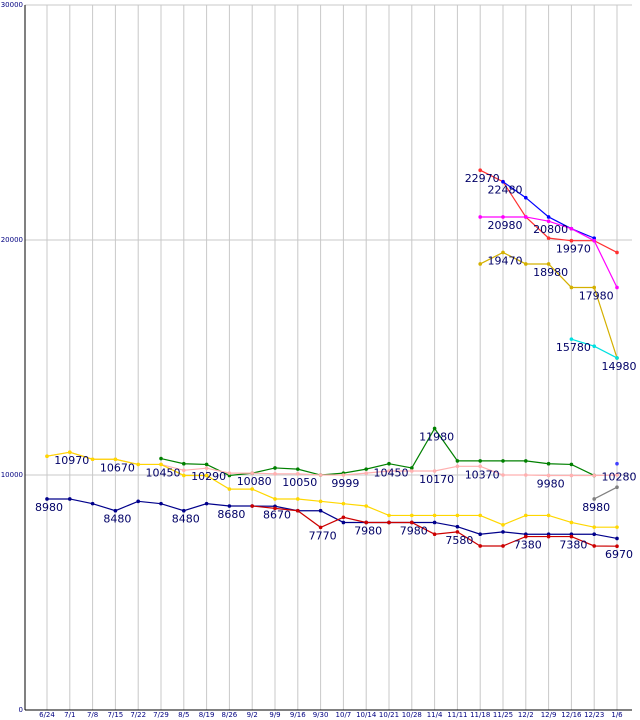 The image size is (640, 720). Describe the element at coordinates (71, 460) in the screenshot. I see `data-label: 10970` at that location.